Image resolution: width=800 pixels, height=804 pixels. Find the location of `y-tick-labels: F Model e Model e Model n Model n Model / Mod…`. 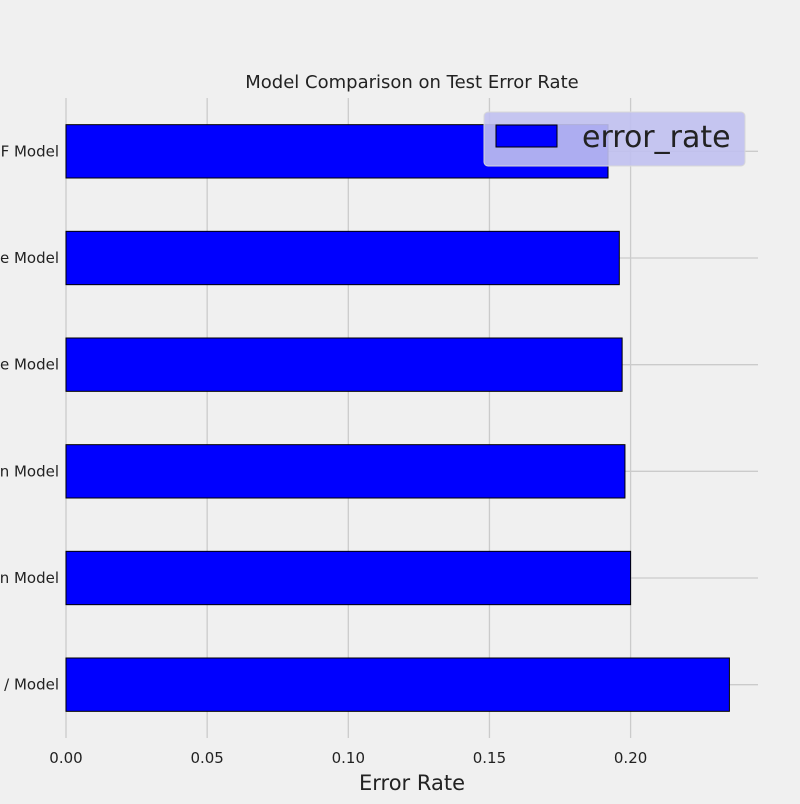

y-tick-labels: F Model e Model e Model n Model n Model / Mod… is located at coordinates (29, 417).